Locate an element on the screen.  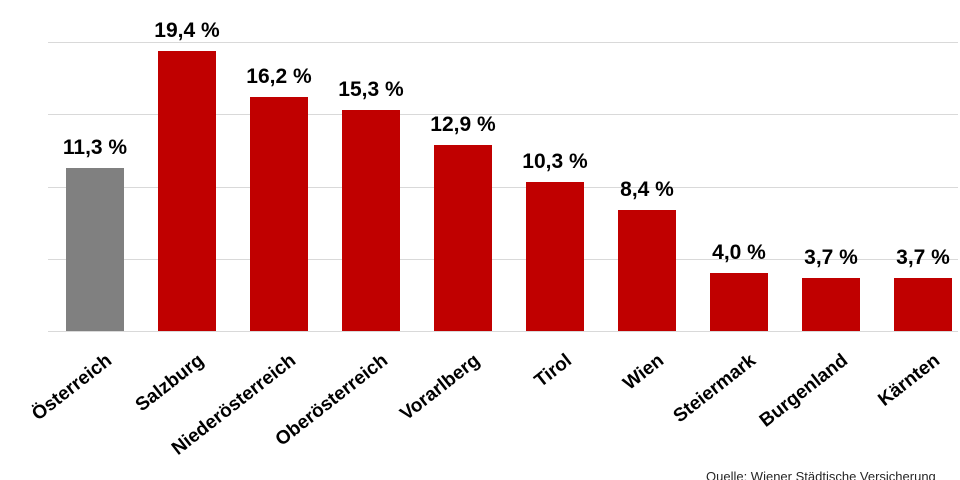
bar-wien is located at coordinates (647, 270).